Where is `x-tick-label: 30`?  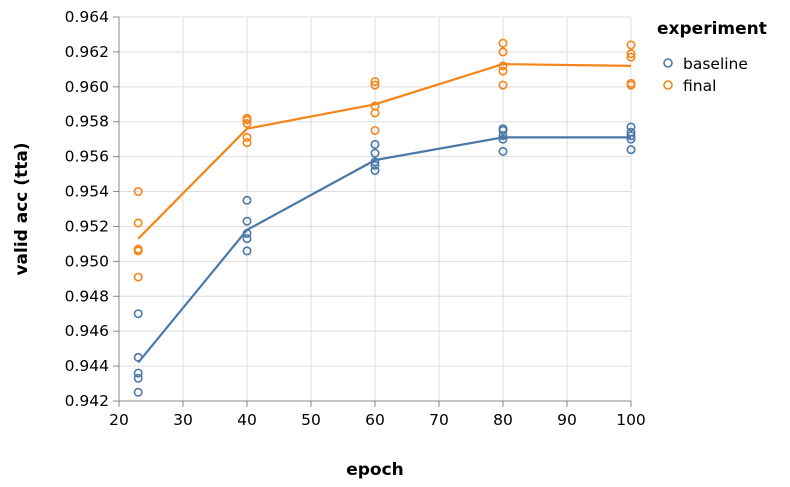
x-tick-label: 30 is located at coordinates (183, 420).